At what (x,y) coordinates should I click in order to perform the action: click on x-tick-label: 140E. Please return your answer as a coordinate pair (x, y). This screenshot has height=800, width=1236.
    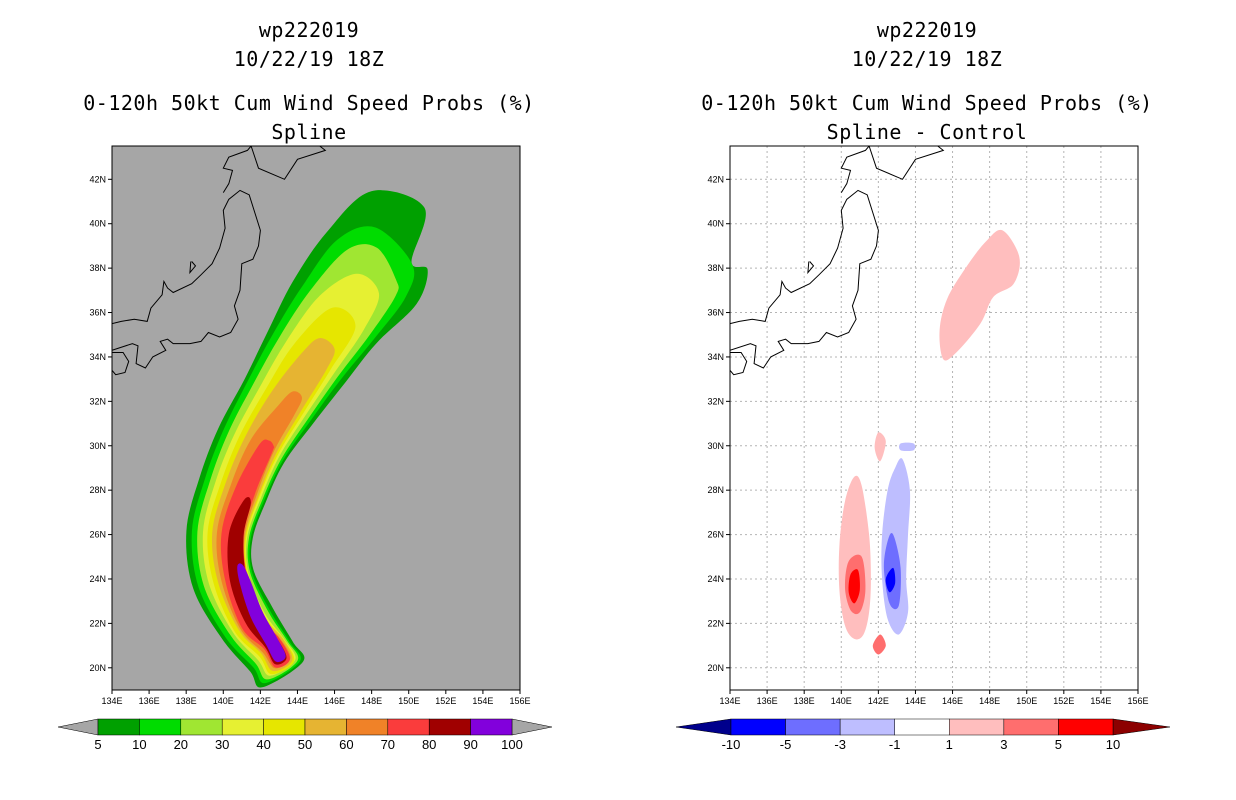
    Looking at the image, I should click on (841, 701).